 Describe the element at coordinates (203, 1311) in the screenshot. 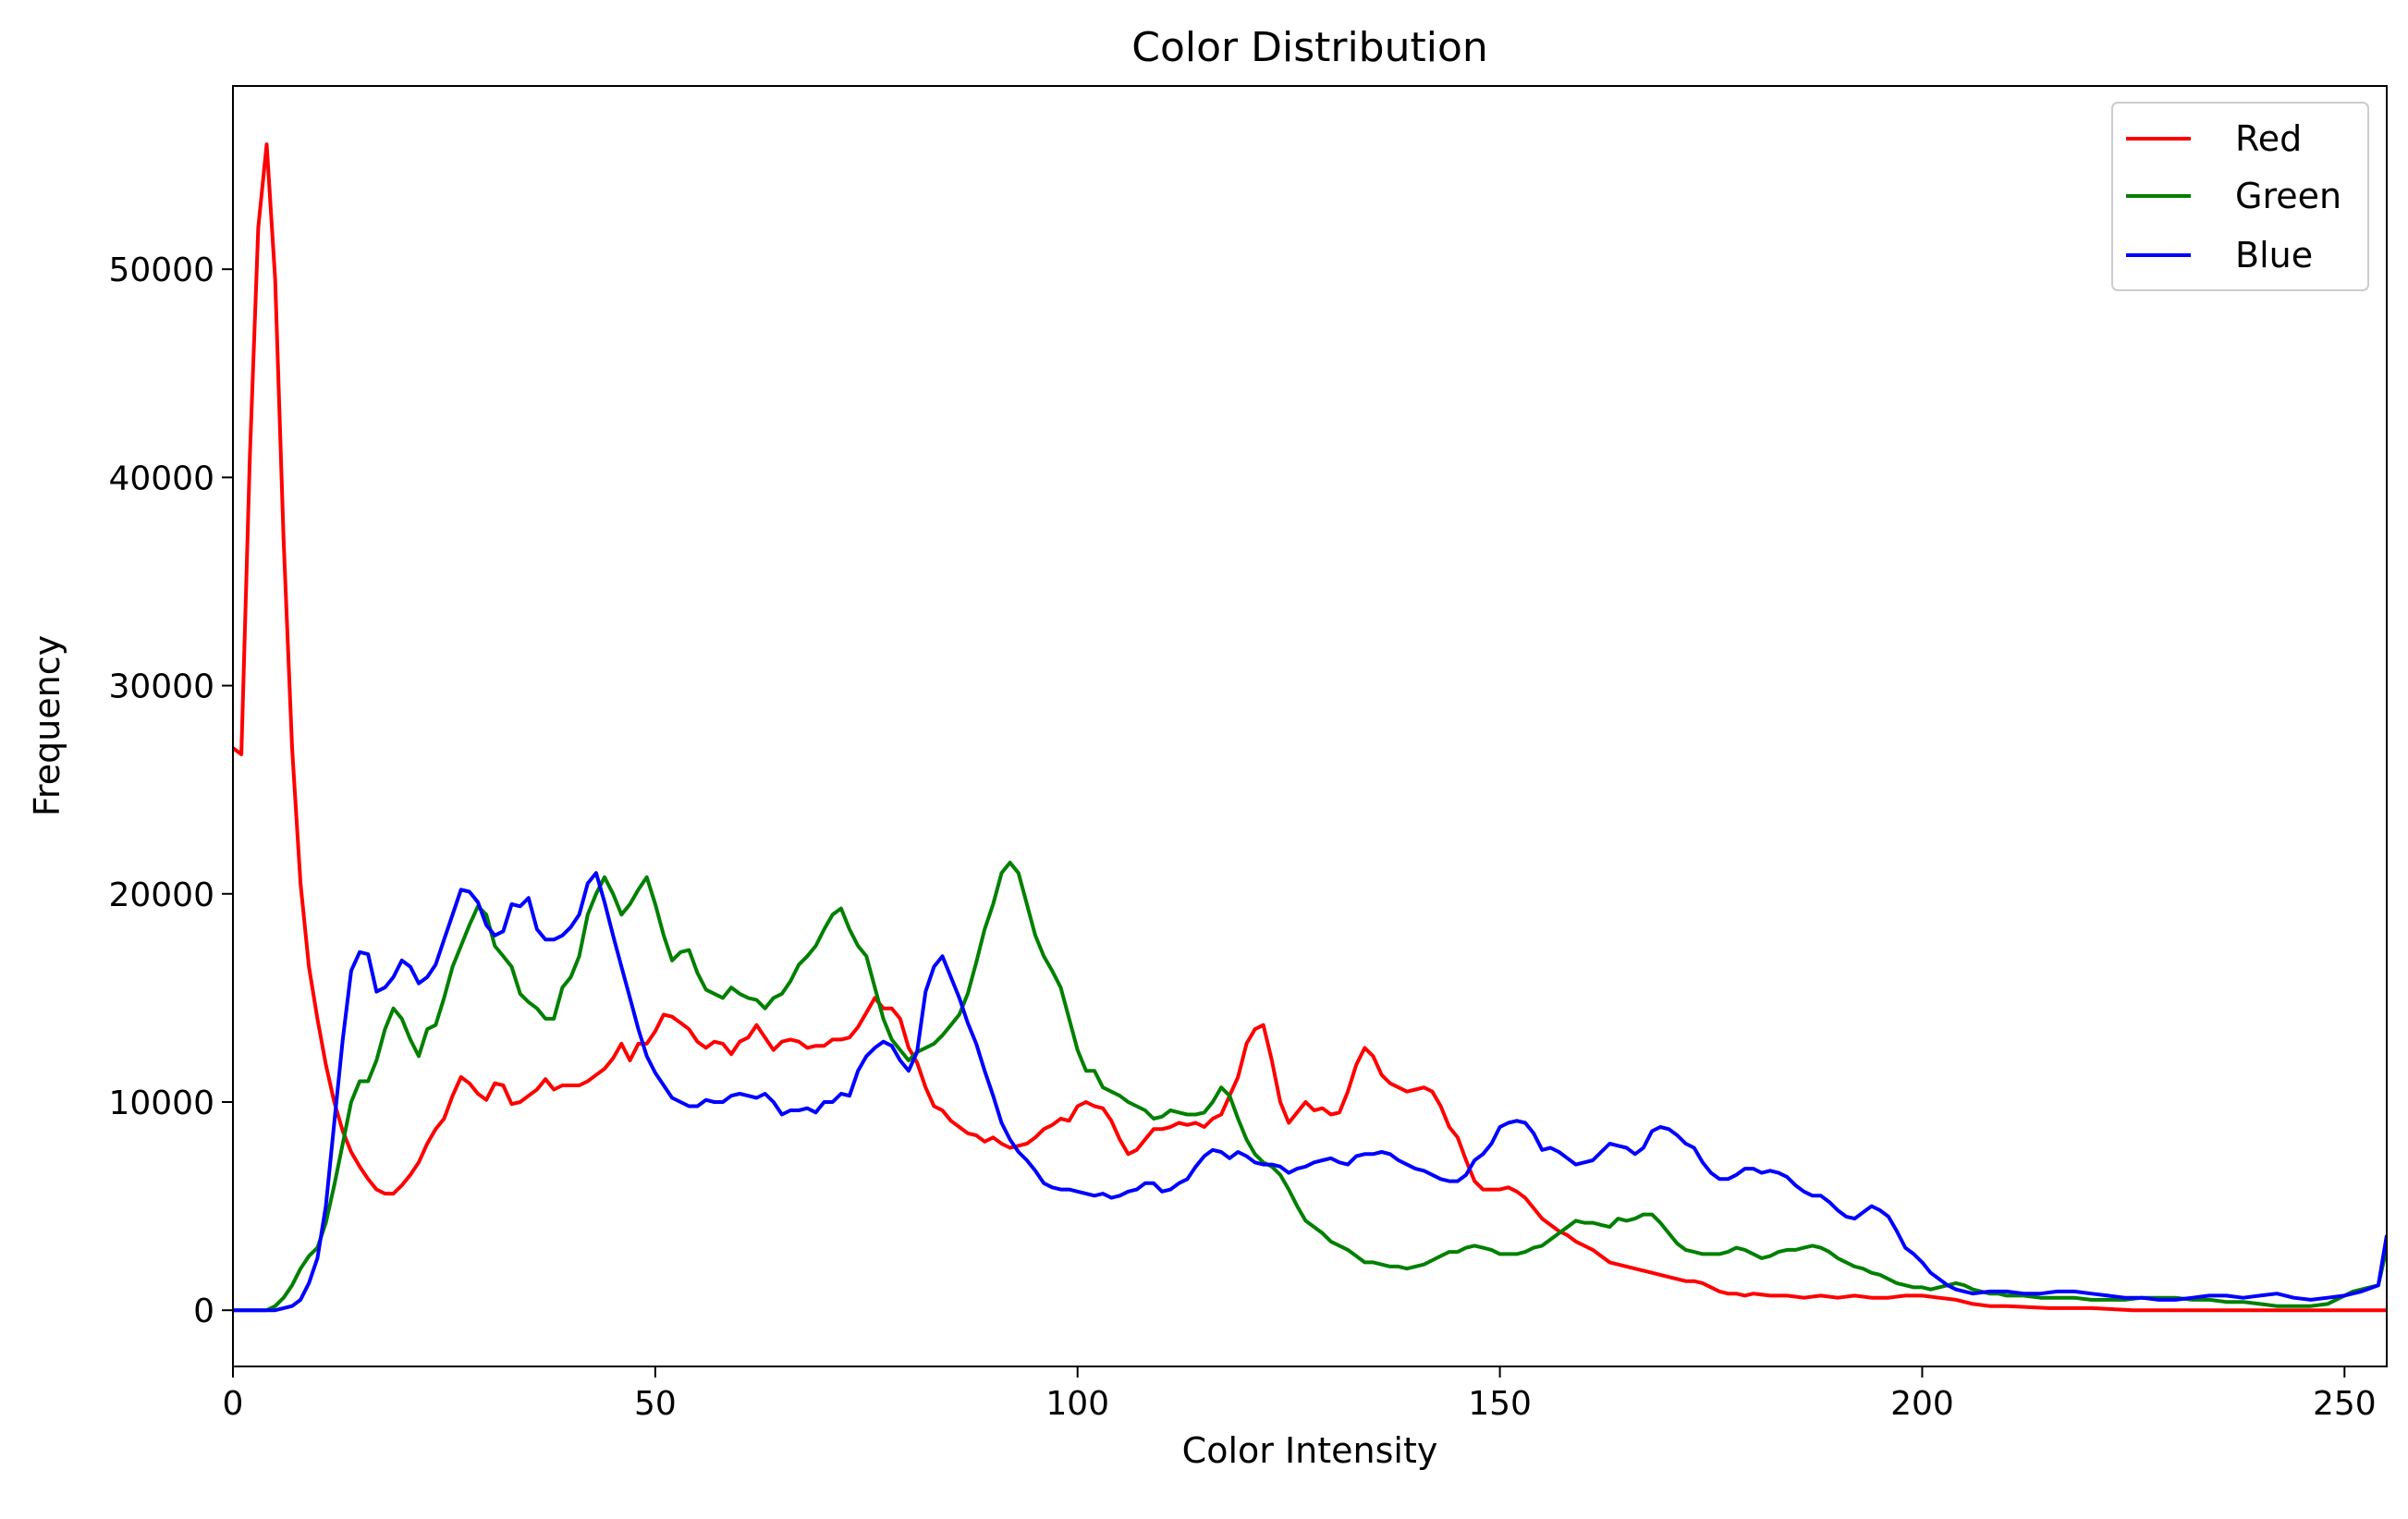

I see `y-tick-label: 0` at that location.